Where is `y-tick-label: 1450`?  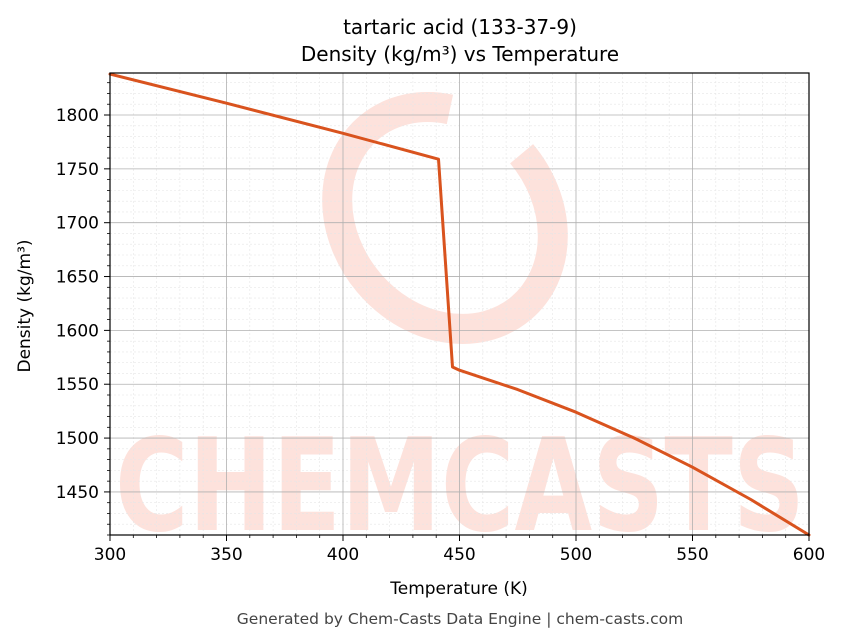
y-tick-label: 1450 is located at coordinates (77, 493).